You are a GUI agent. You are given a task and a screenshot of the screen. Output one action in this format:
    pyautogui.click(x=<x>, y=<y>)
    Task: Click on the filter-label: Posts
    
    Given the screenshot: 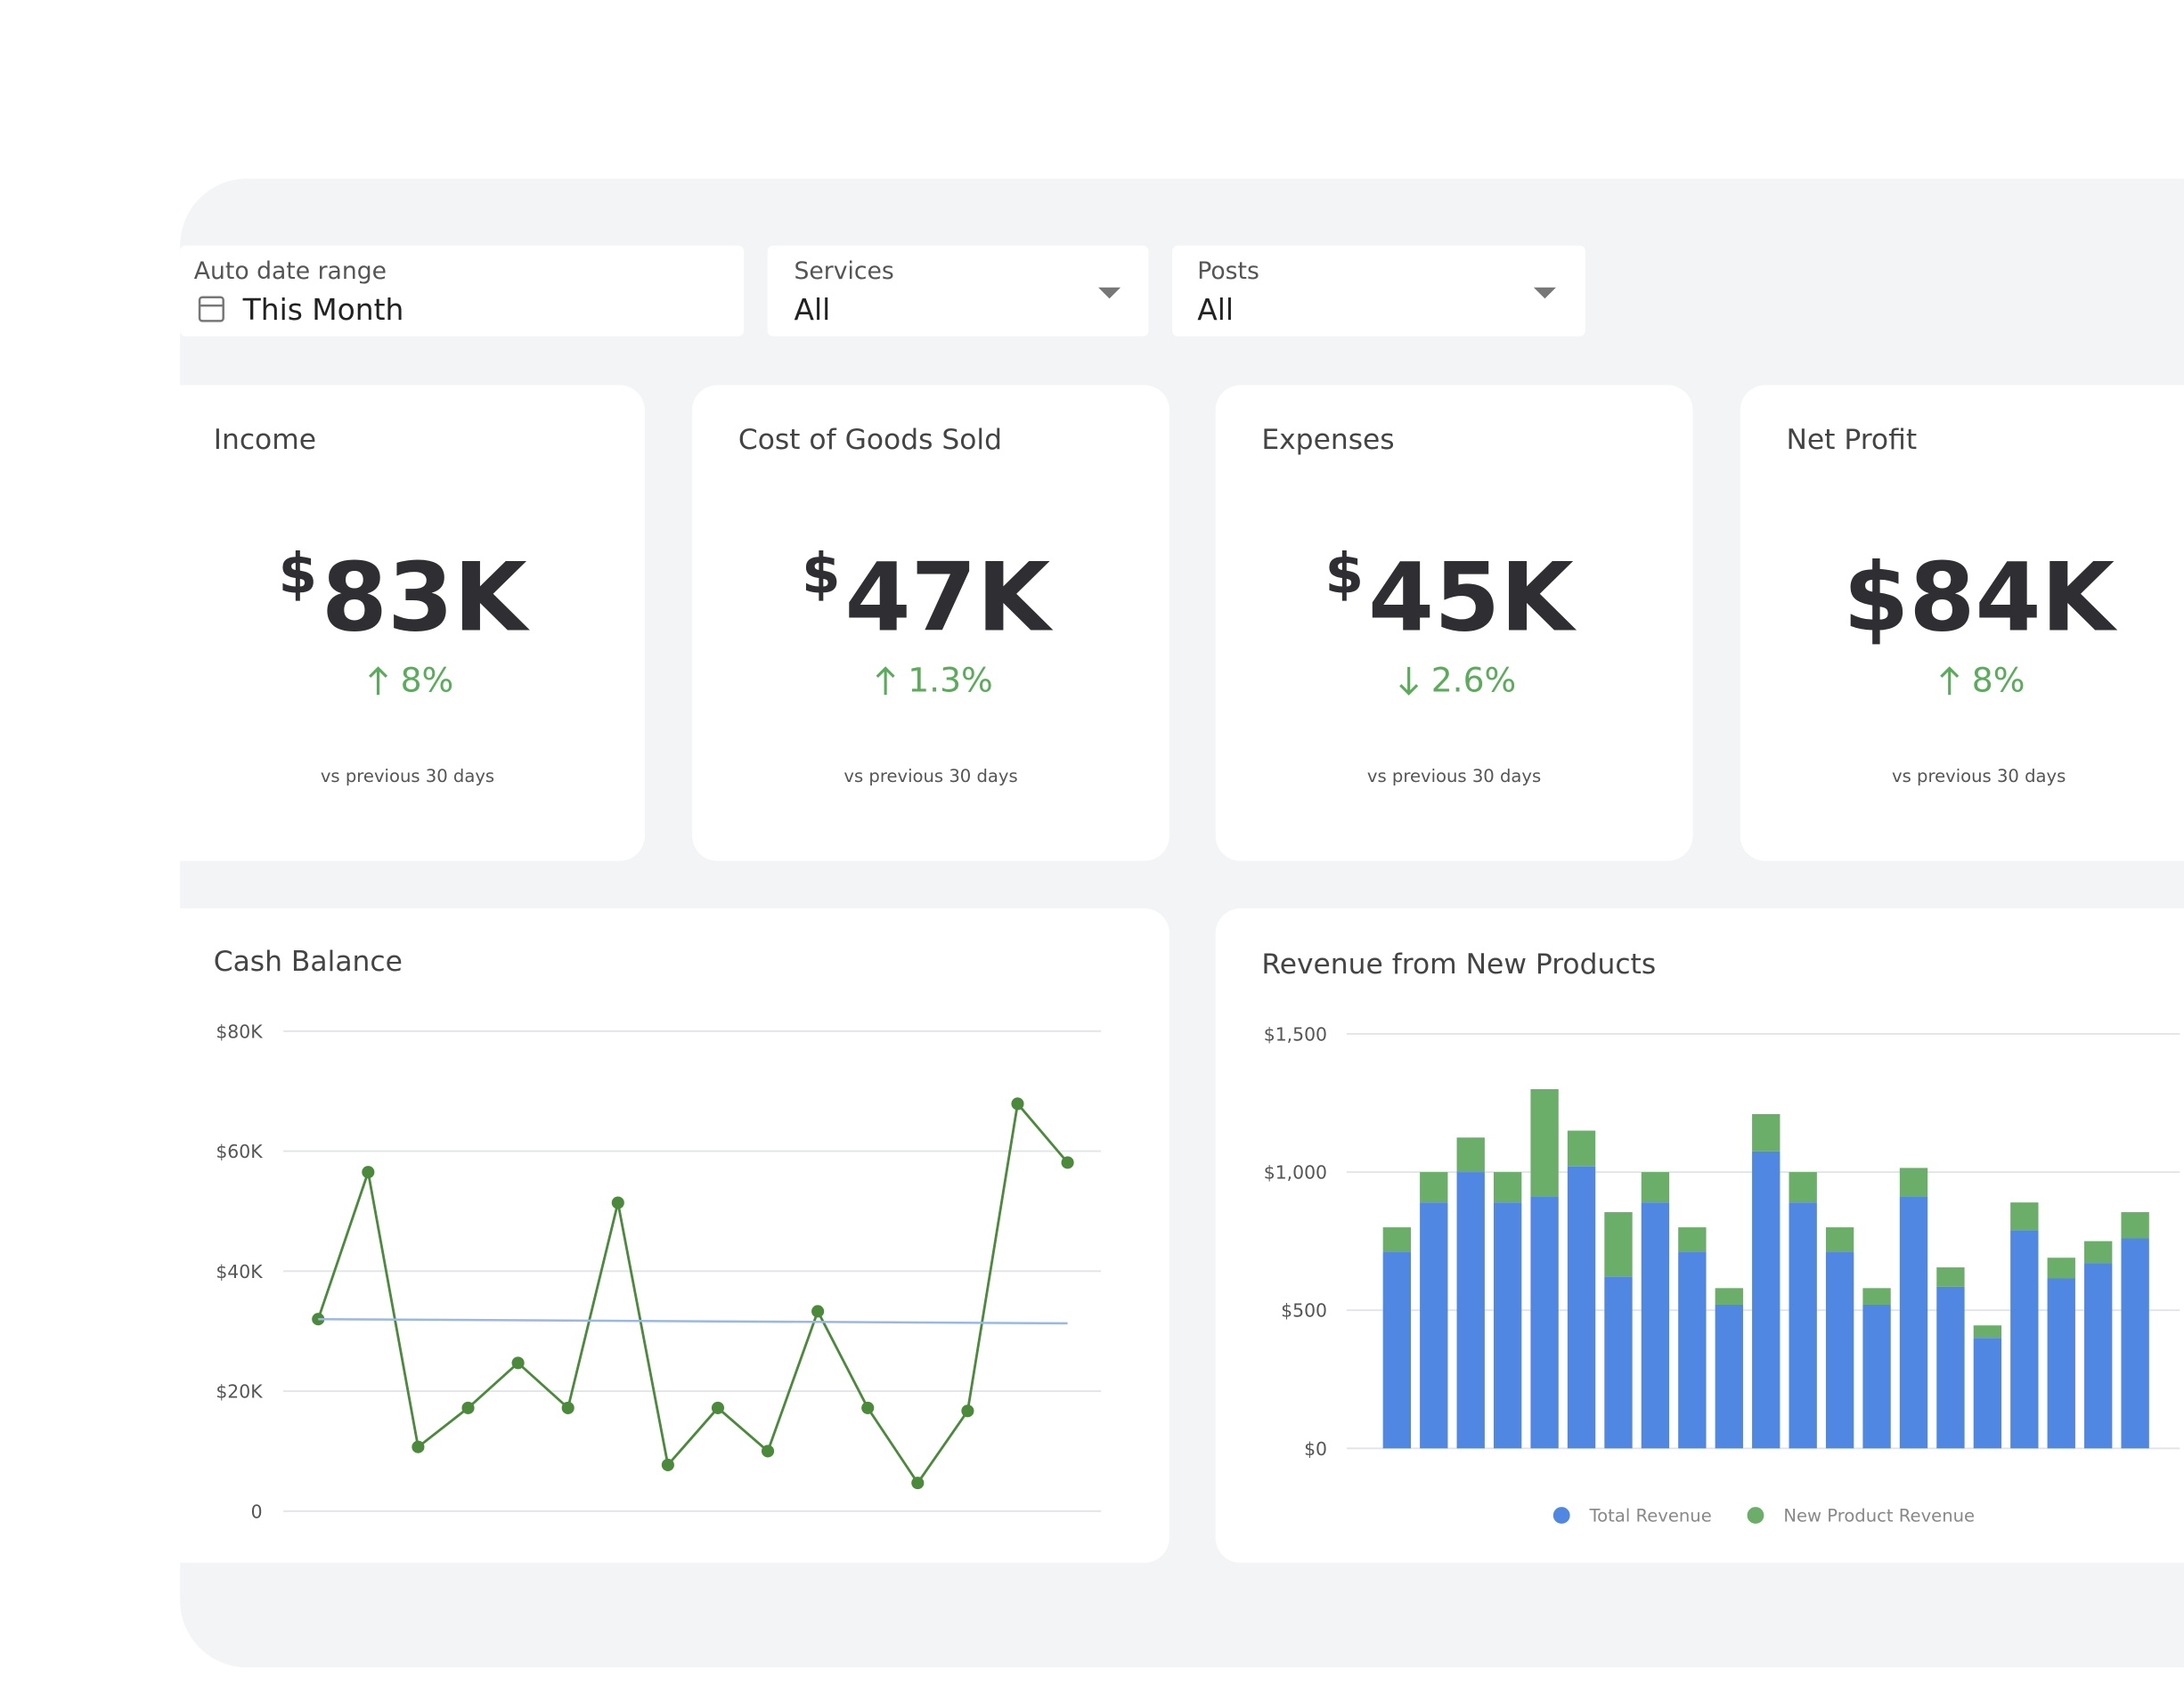 What is the action you would take?
    pyautogui.click(x=1228, y=271)
    